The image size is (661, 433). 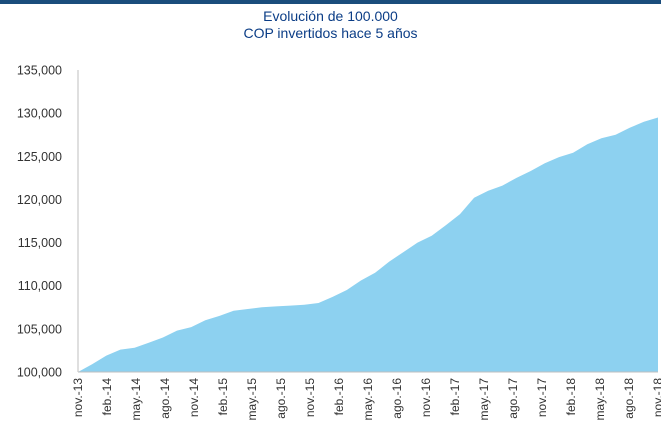 I want to click on x-tick-label: may.-14, so click(x=136, y=399).